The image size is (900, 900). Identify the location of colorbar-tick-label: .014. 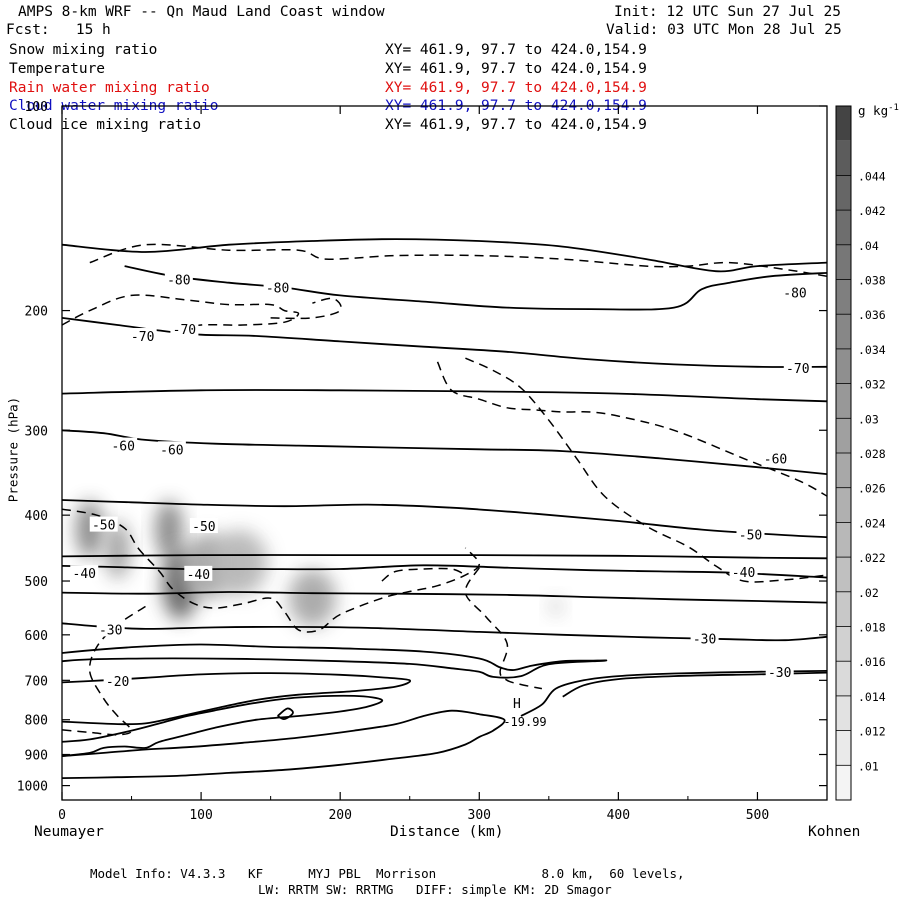
(872, 697).